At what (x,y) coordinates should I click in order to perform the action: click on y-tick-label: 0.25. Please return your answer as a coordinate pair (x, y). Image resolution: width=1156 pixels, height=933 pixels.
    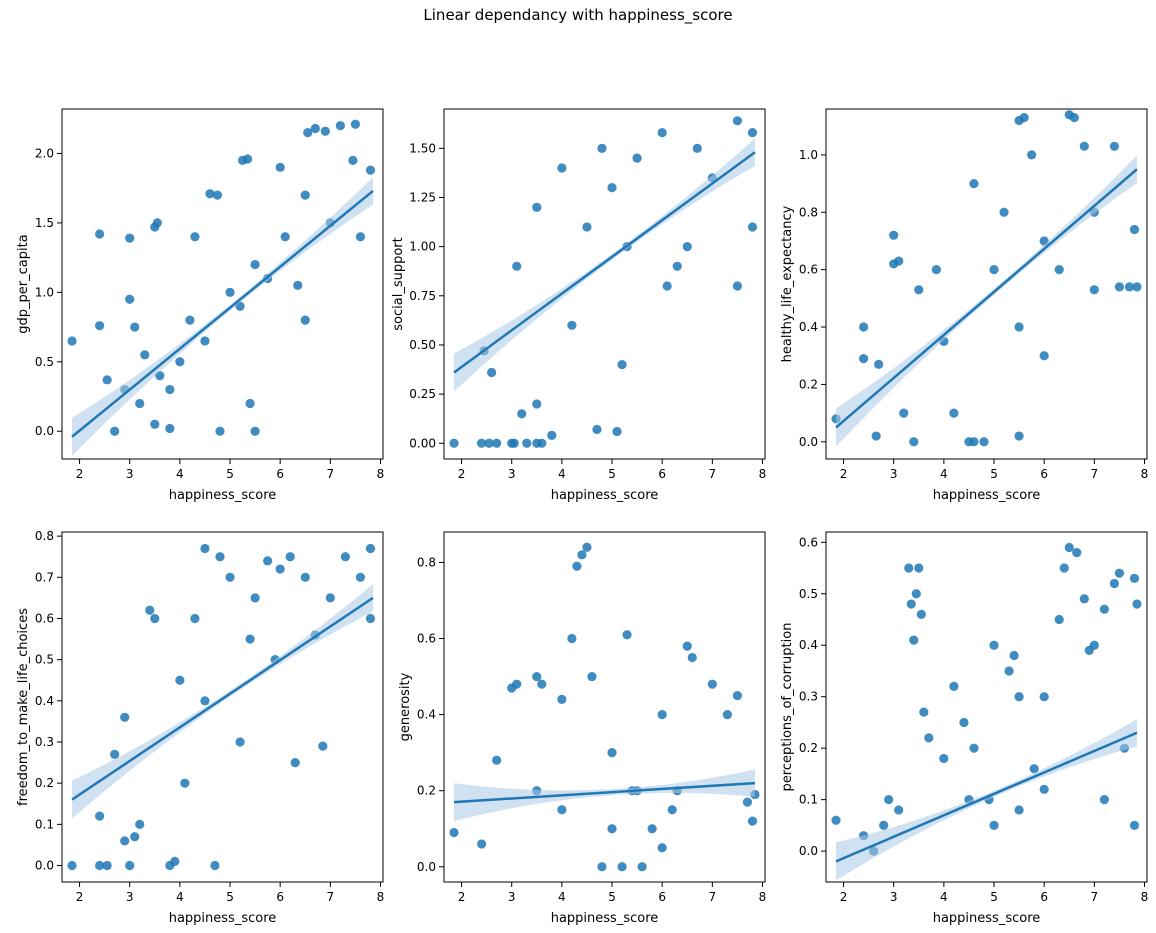
    Looking at the image, I should click on (422, 394).